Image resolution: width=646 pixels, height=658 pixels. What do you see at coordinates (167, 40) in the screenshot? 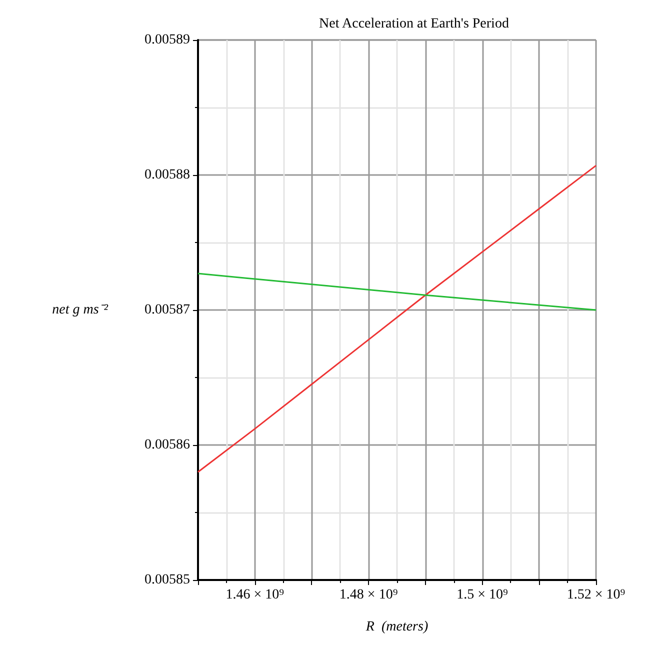
I see `y-tick-label: 0.00589` at bounding box center [167, 40].